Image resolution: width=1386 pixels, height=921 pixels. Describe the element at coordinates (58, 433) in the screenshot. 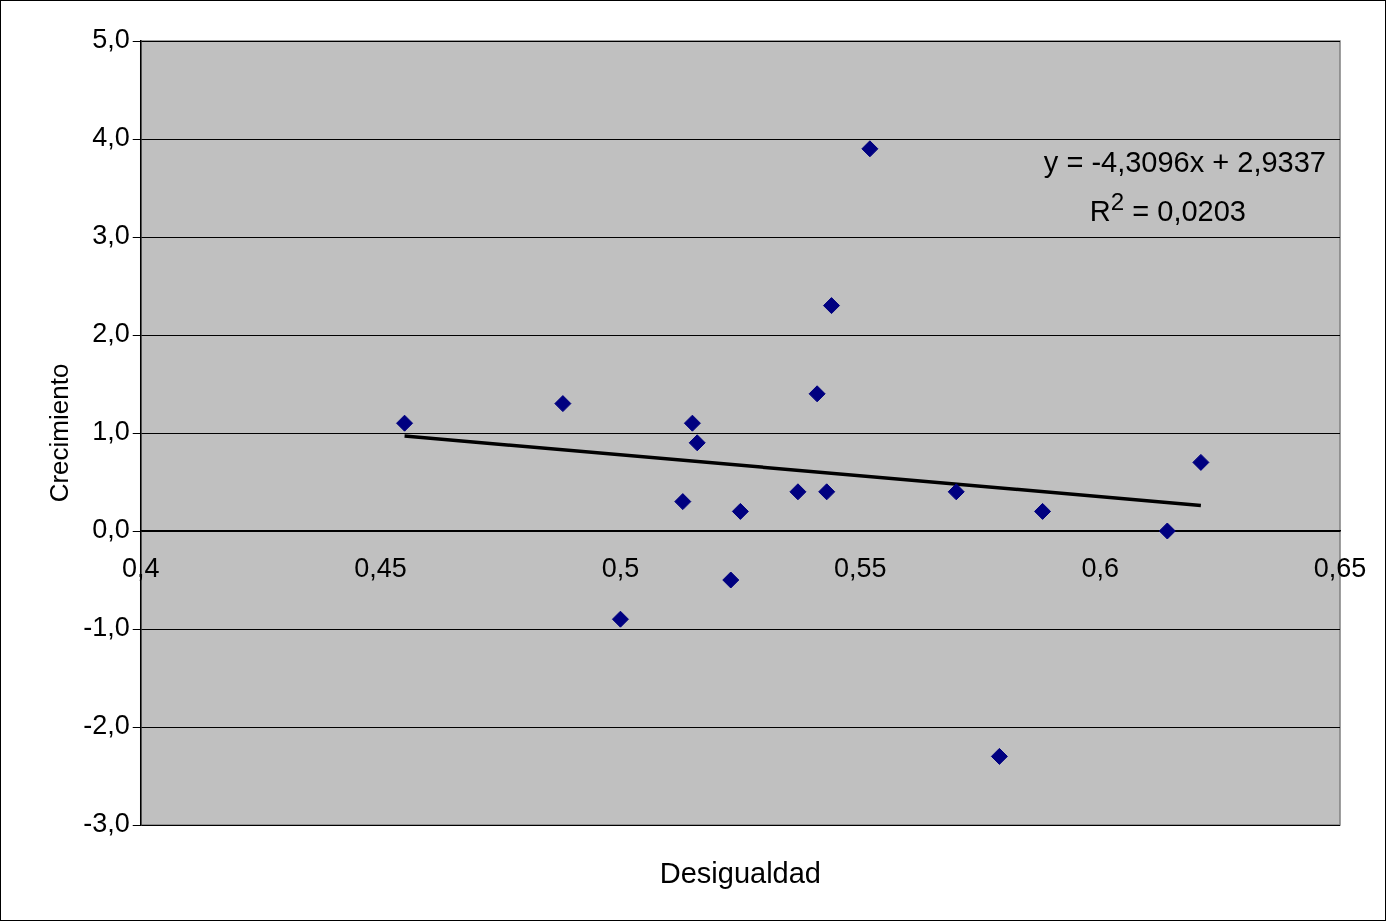

I see `y-axis-title: Crecimiento` at that location.